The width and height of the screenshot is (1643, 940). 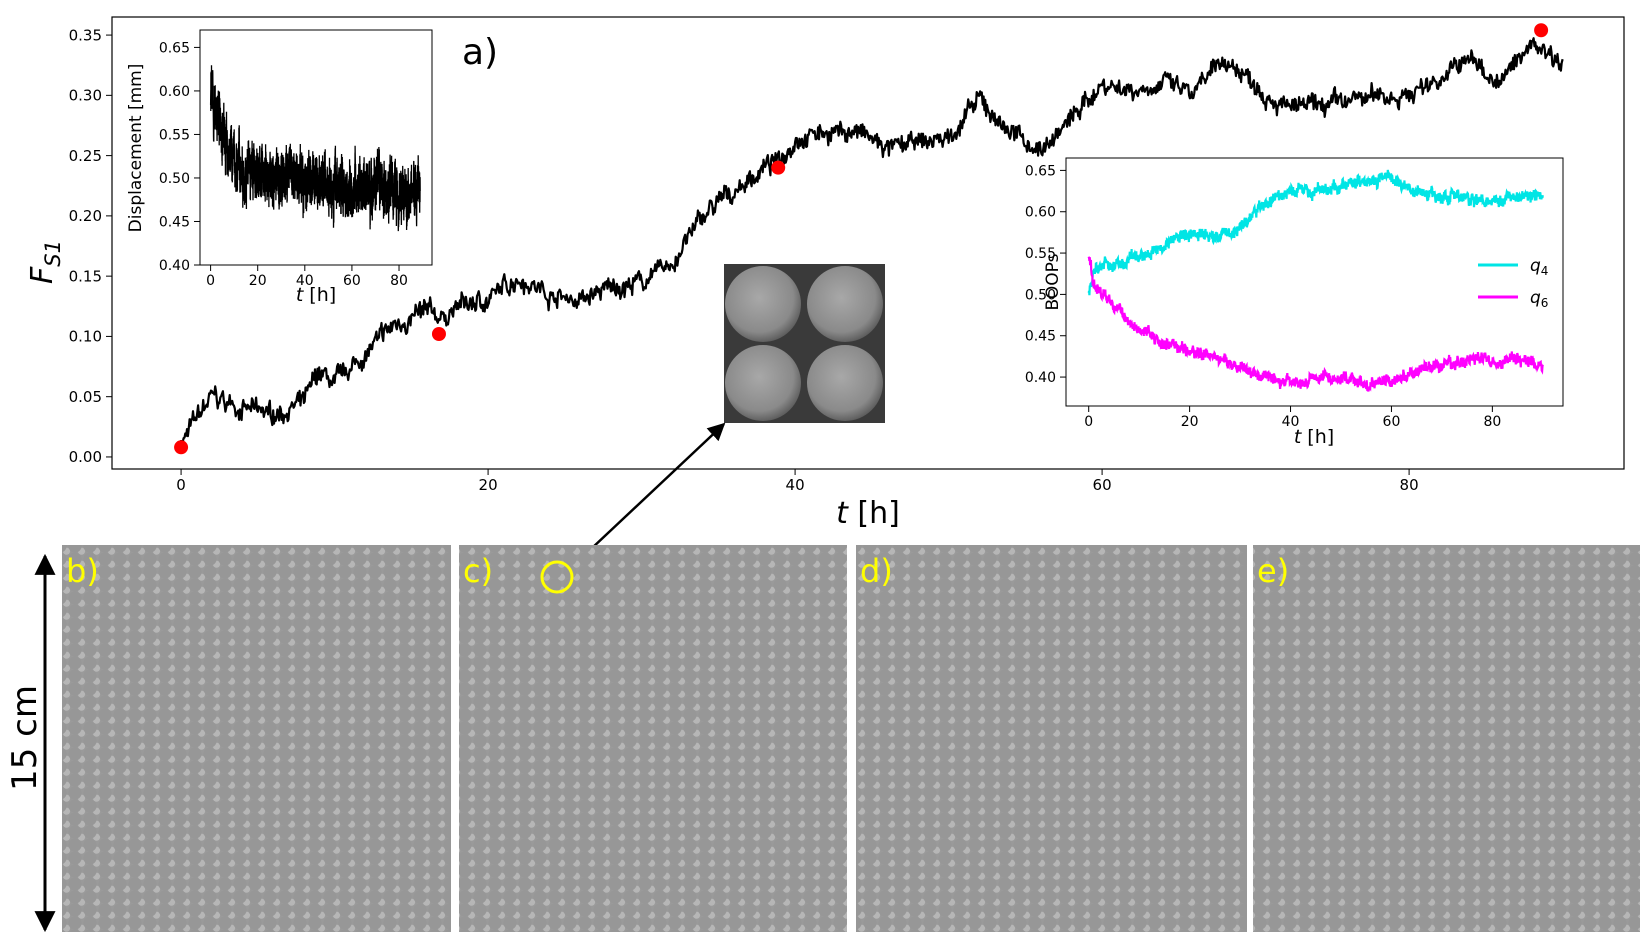 I want to click on q6-series-line, so click(x=1315, y=324).